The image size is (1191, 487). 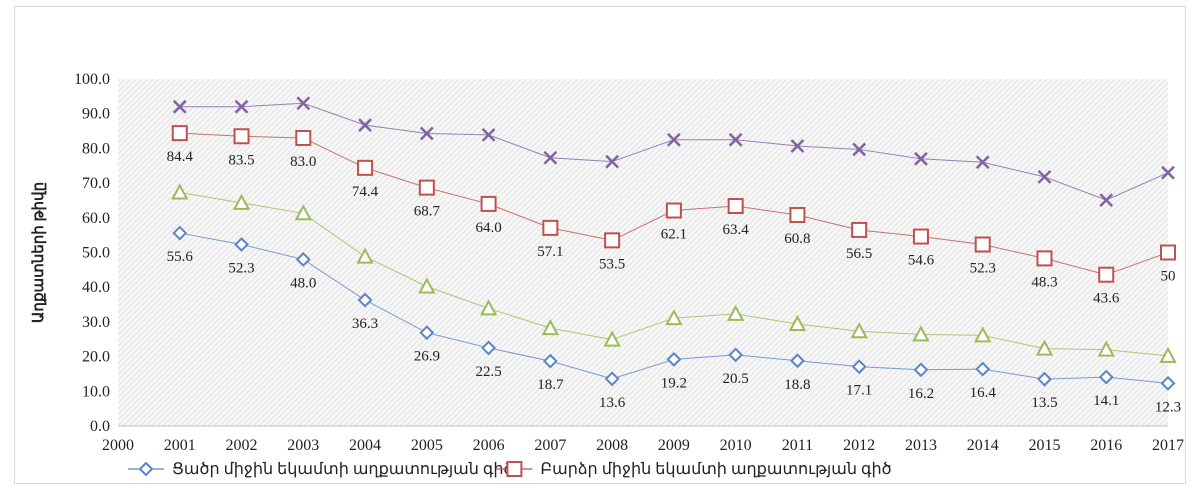 I want to click on x-tick-label: 2008, so click(x=612, y=445).